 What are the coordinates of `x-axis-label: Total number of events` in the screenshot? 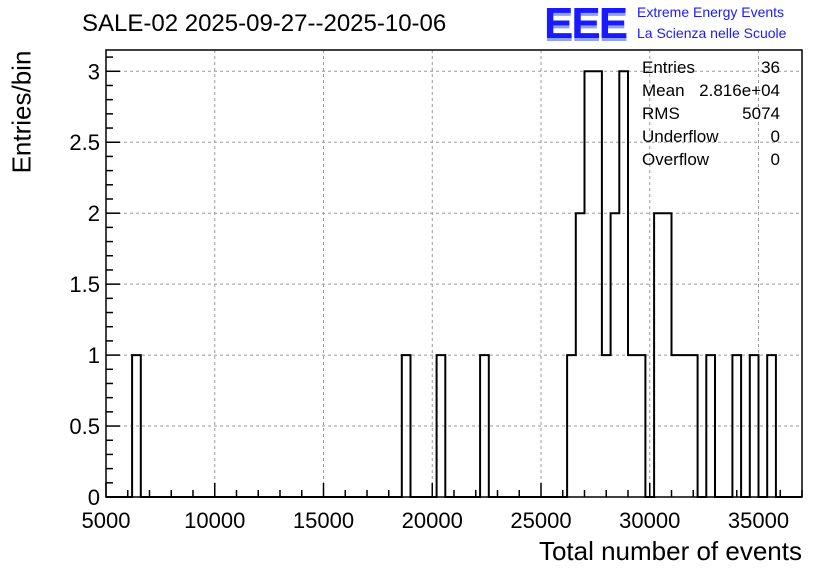 It's located at (670, 551).